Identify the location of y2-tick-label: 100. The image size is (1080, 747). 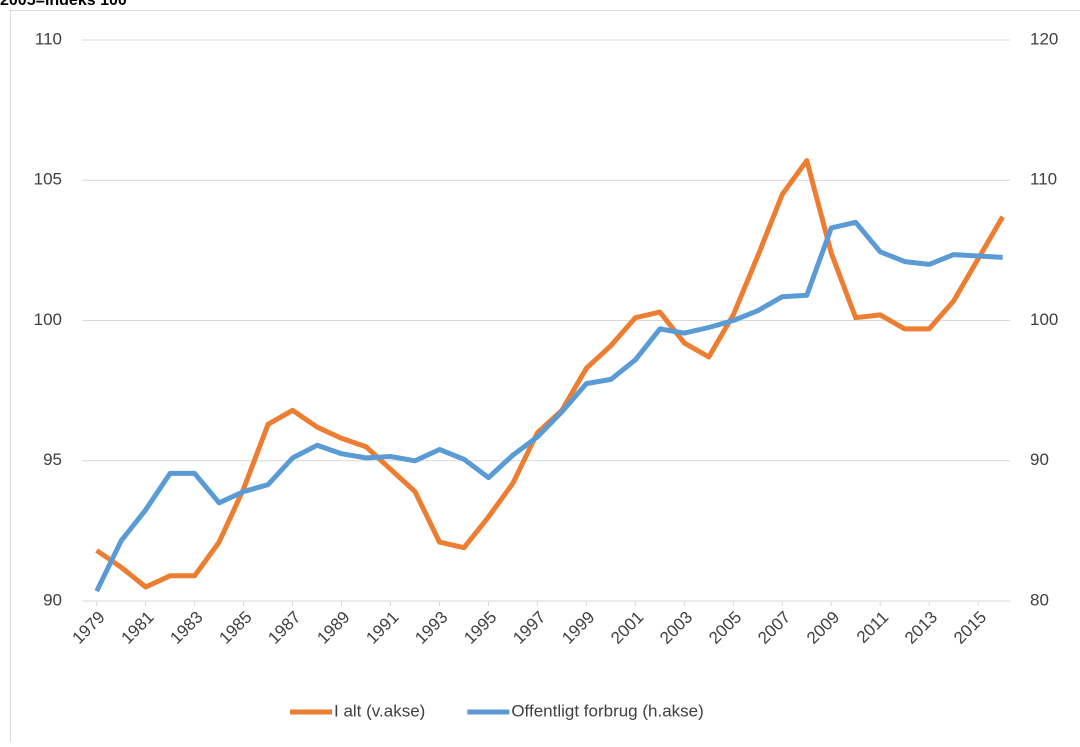
(1044, 319).